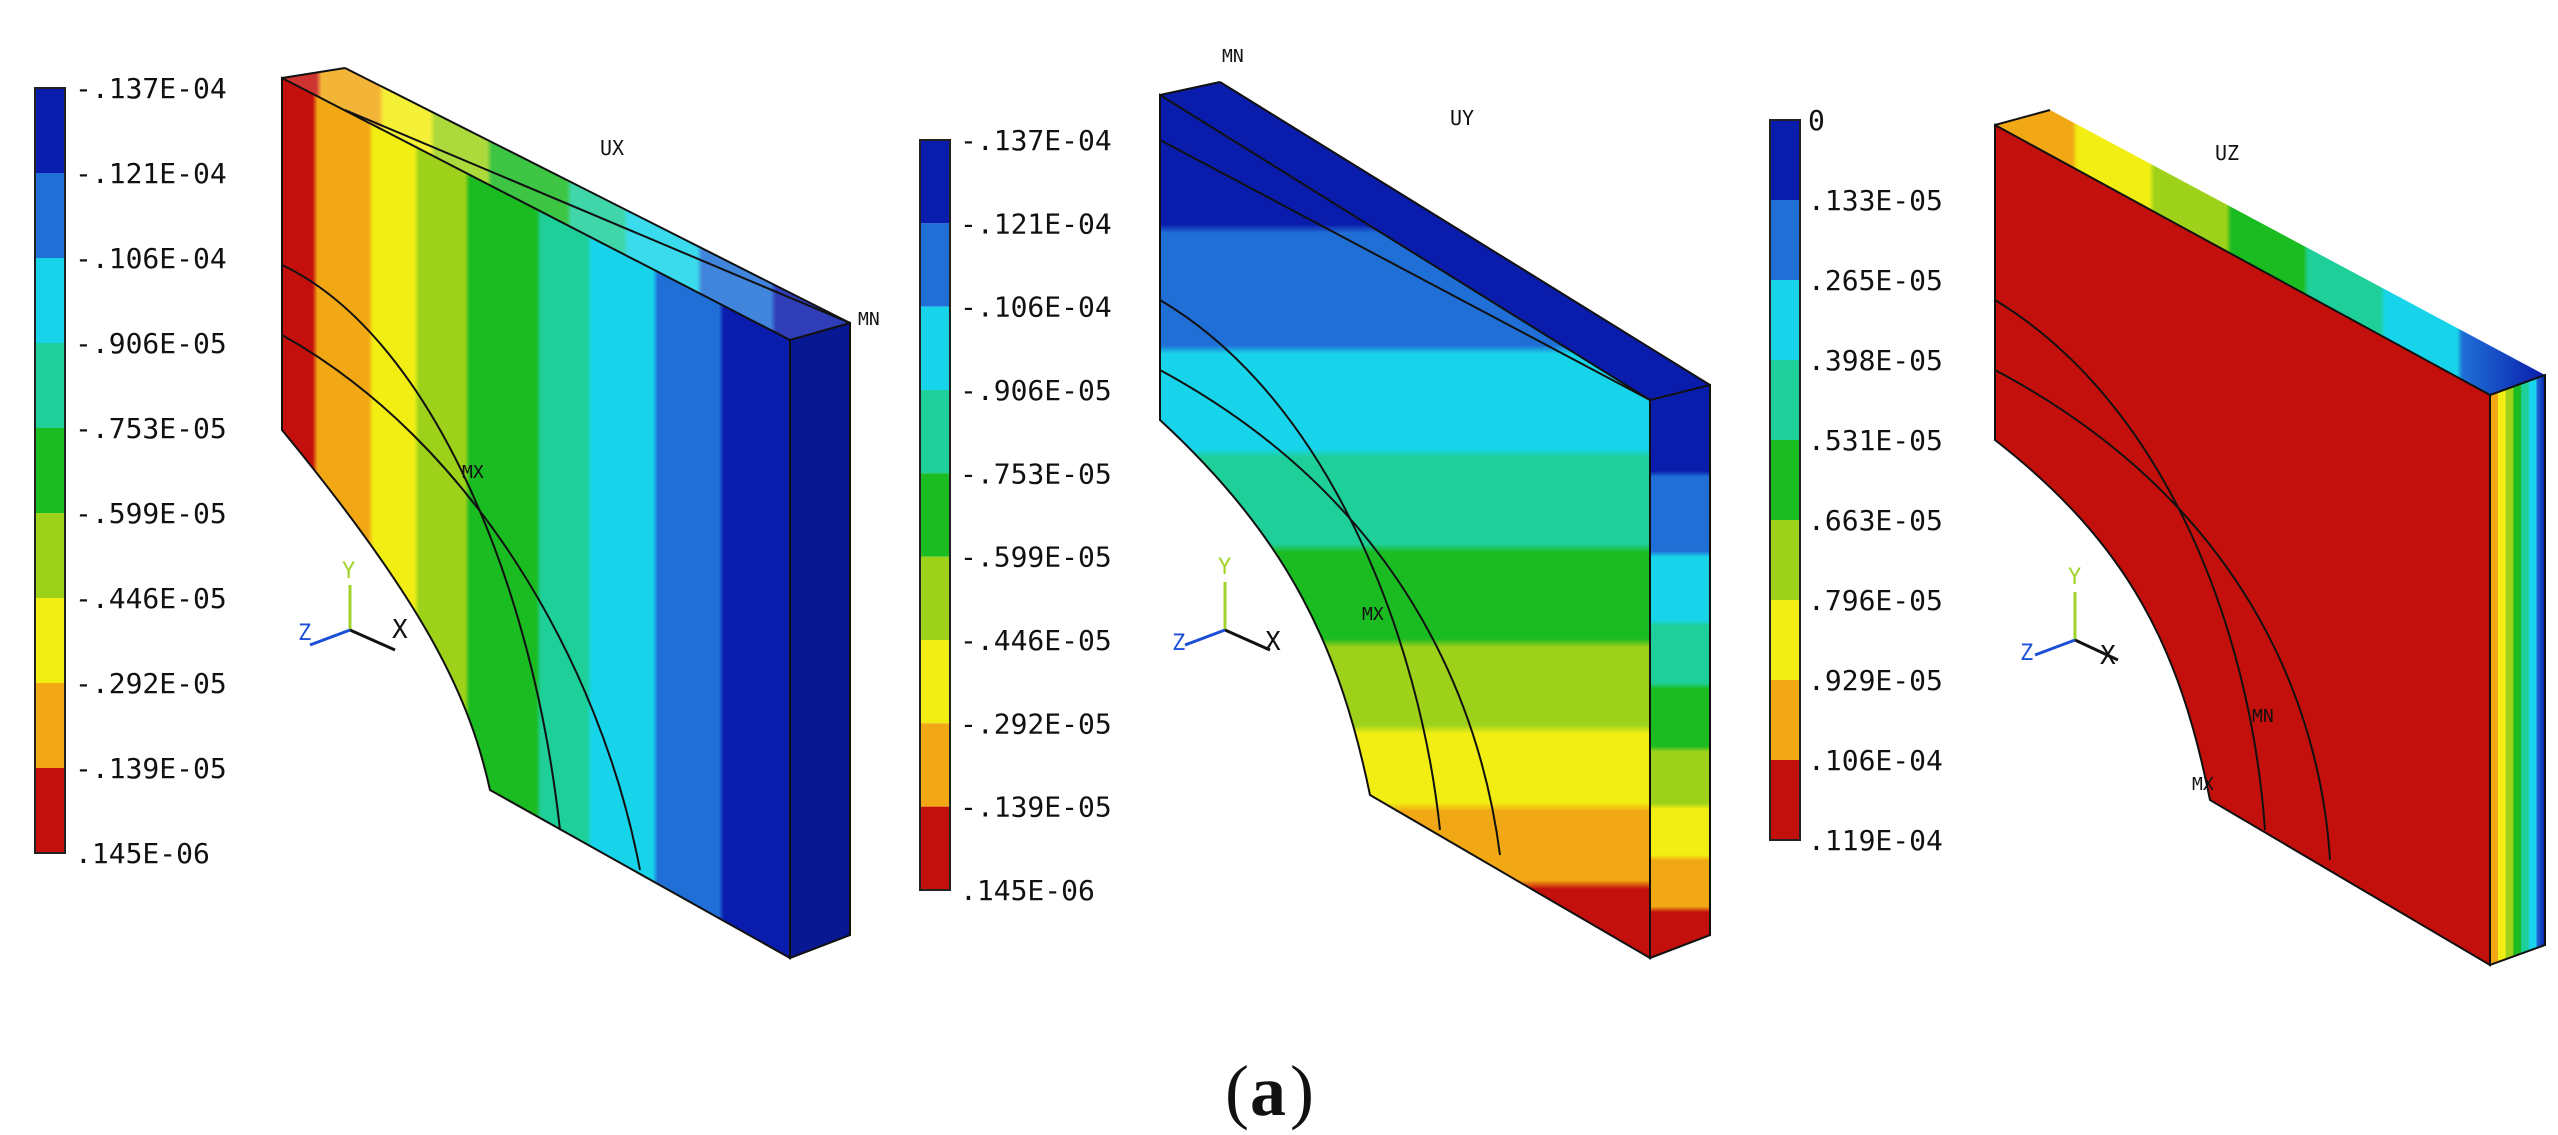 Image resolution: width=2558 pixels, height=1135 pixels. I want to click on figure-caption-close: ), so click(1302, 1091).